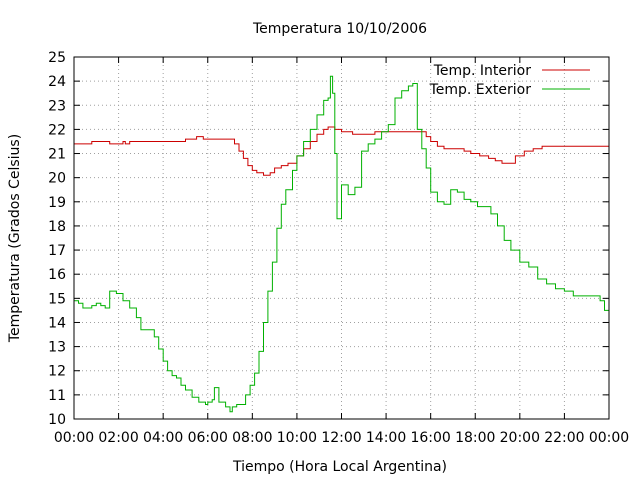 This screenshot has width=640, height=480. What do you see at coordinates (386, 438) in the screenshot?
I see `x-tick-label: 14:00` at bounding box center [386, 438].